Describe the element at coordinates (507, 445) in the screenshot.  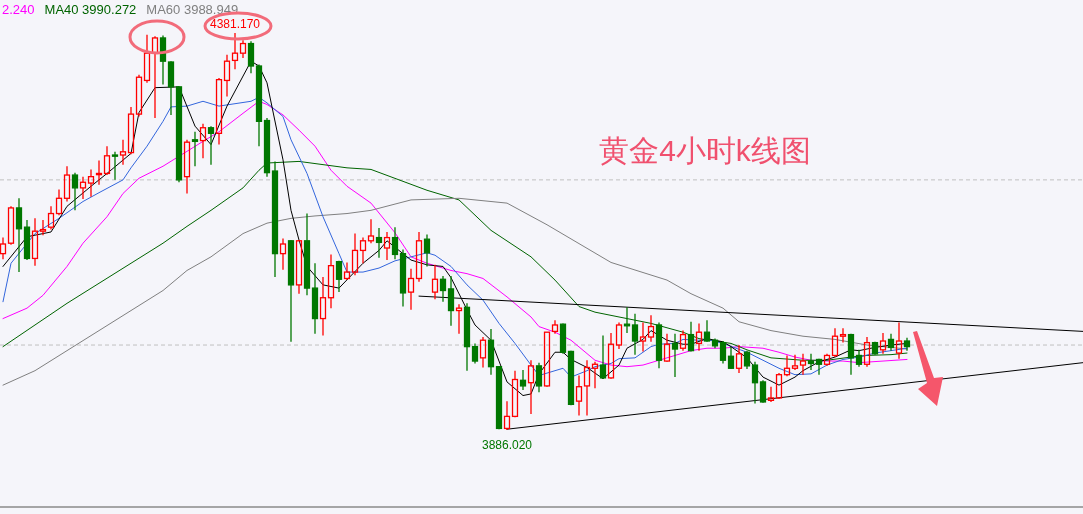
I see `annotation: 3886.020` at that location.